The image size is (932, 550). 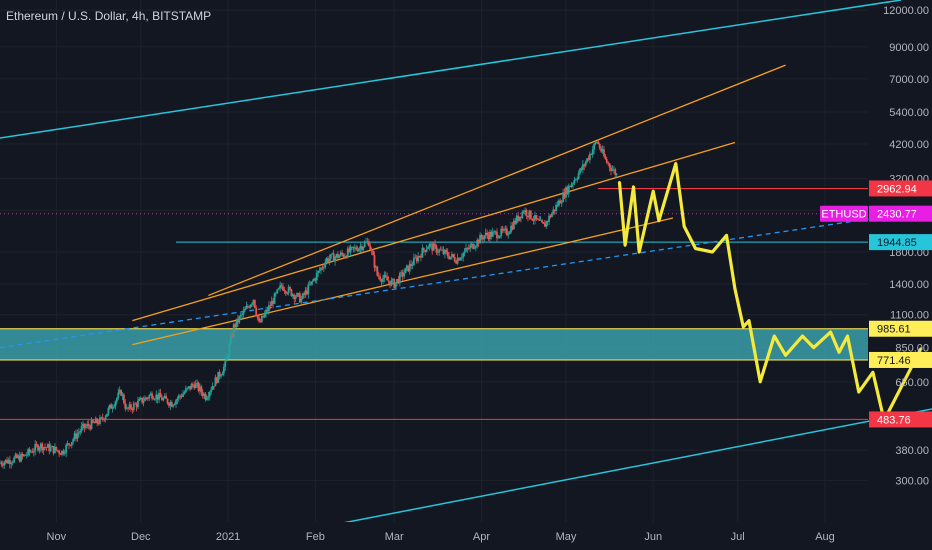 I want to click on y-tick-label: 650.00, so click(x=912, y=383).